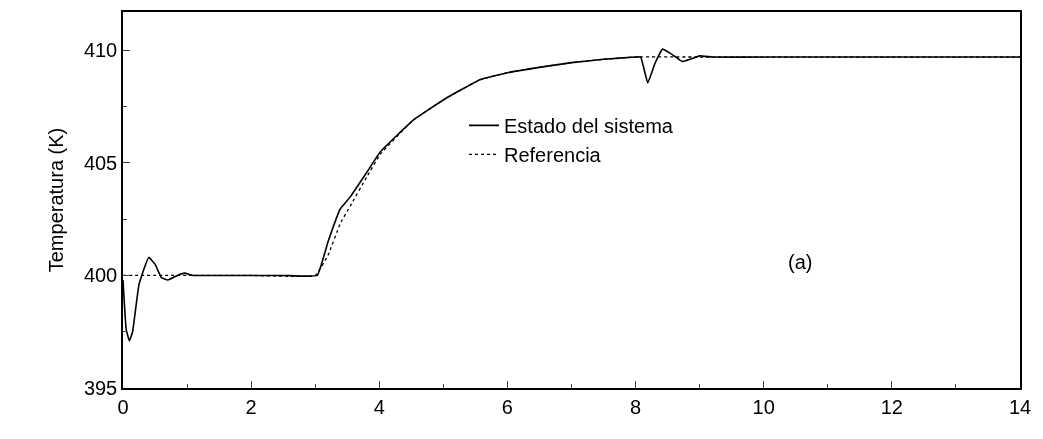 The width and height of the screenshot is (1043, 439). Describe the element at coordinates (100, 388) in the screenshot. I see `y-tick-label: 395` at that location.